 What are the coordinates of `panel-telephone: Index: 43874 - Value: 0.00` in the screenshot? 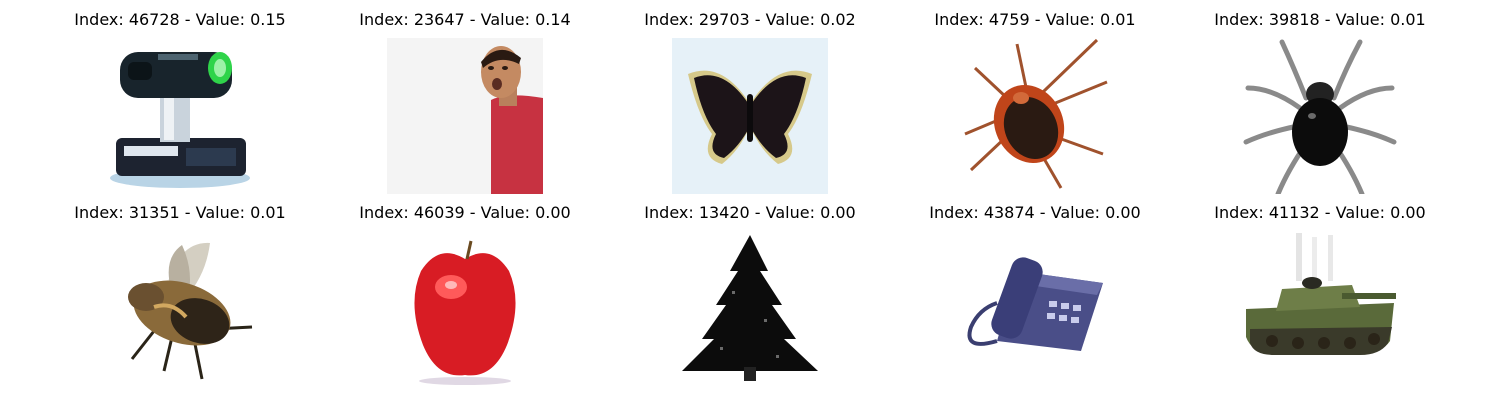 It's located at (1035, 291).